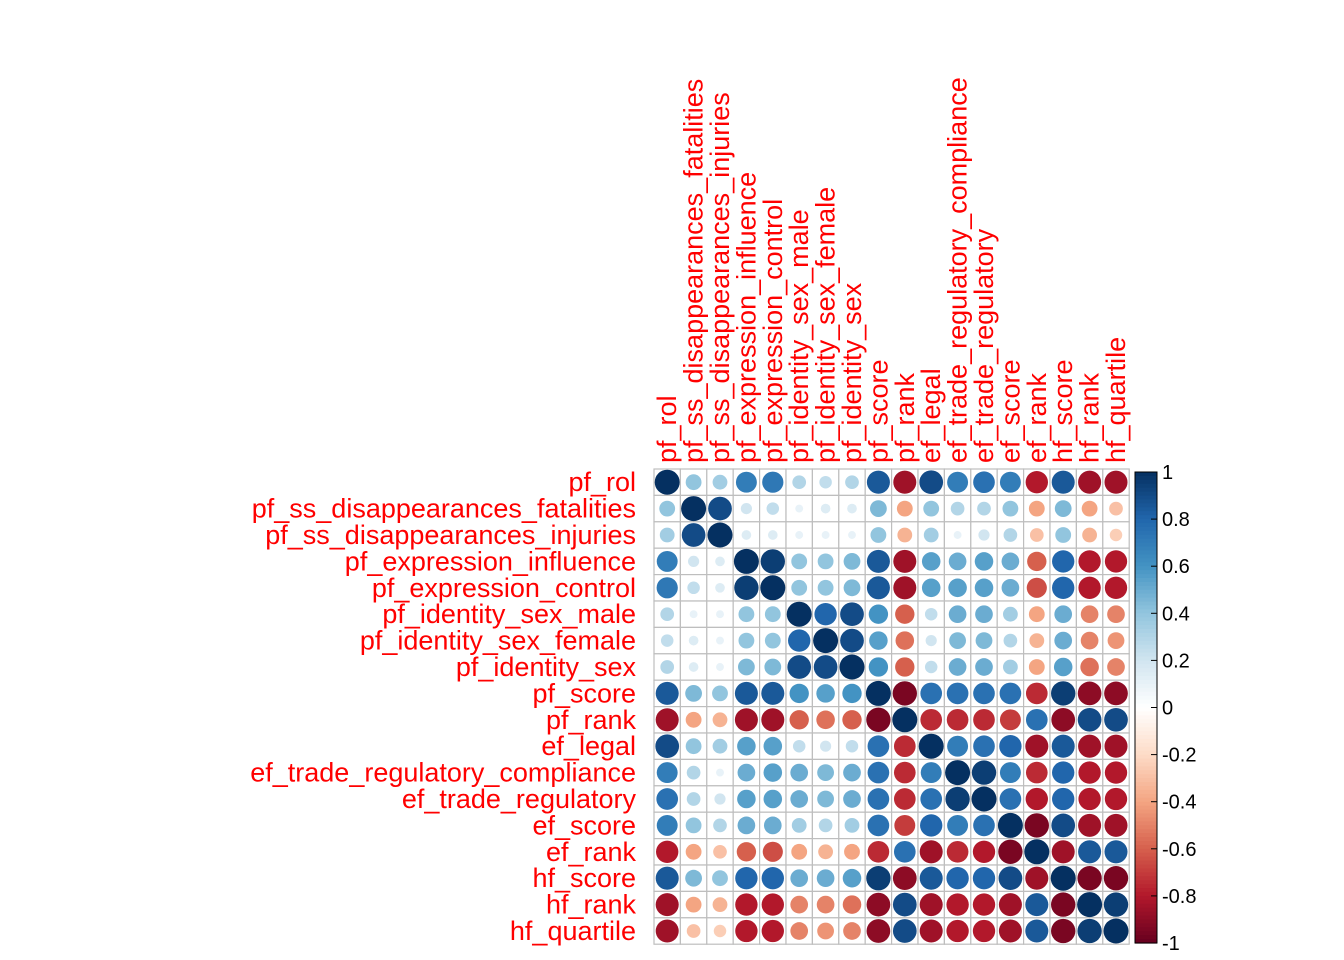 This screenshot has height=960, width=1344. Describe the element at coordinates (904, 772) in the screenshot. I see `corr-circle-ef_trade_regulatory_compliance-pf_rank` at that location.